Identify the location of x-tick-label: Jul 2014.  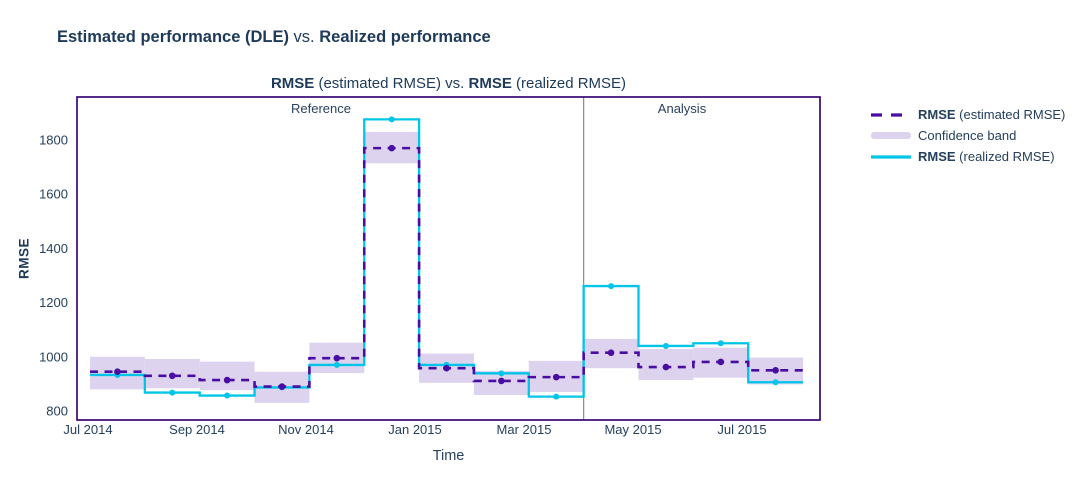
(87, 429).